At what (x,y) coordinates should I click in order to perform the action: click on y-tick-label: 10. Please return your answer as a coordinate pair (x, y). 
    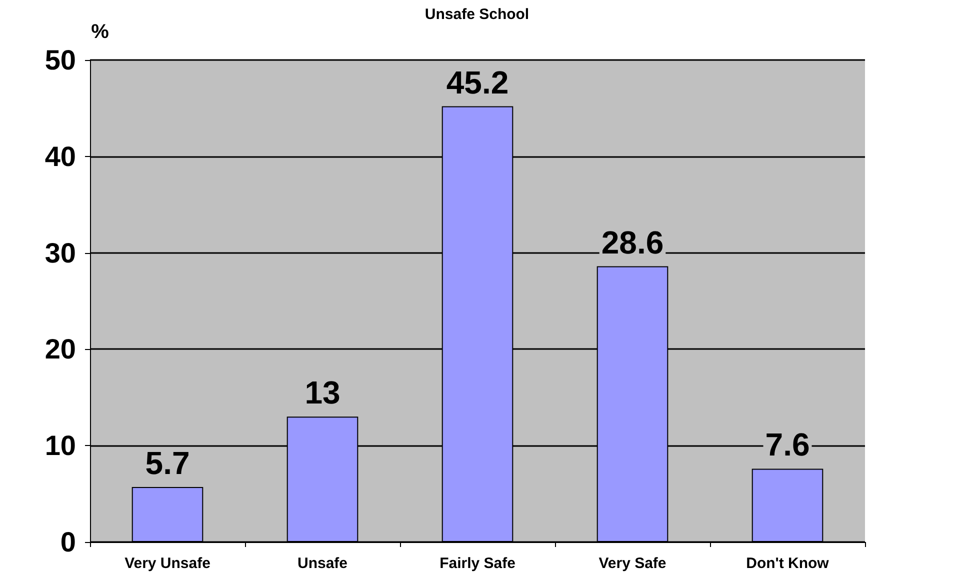
    Looking at the image, I should click on (60, 446).